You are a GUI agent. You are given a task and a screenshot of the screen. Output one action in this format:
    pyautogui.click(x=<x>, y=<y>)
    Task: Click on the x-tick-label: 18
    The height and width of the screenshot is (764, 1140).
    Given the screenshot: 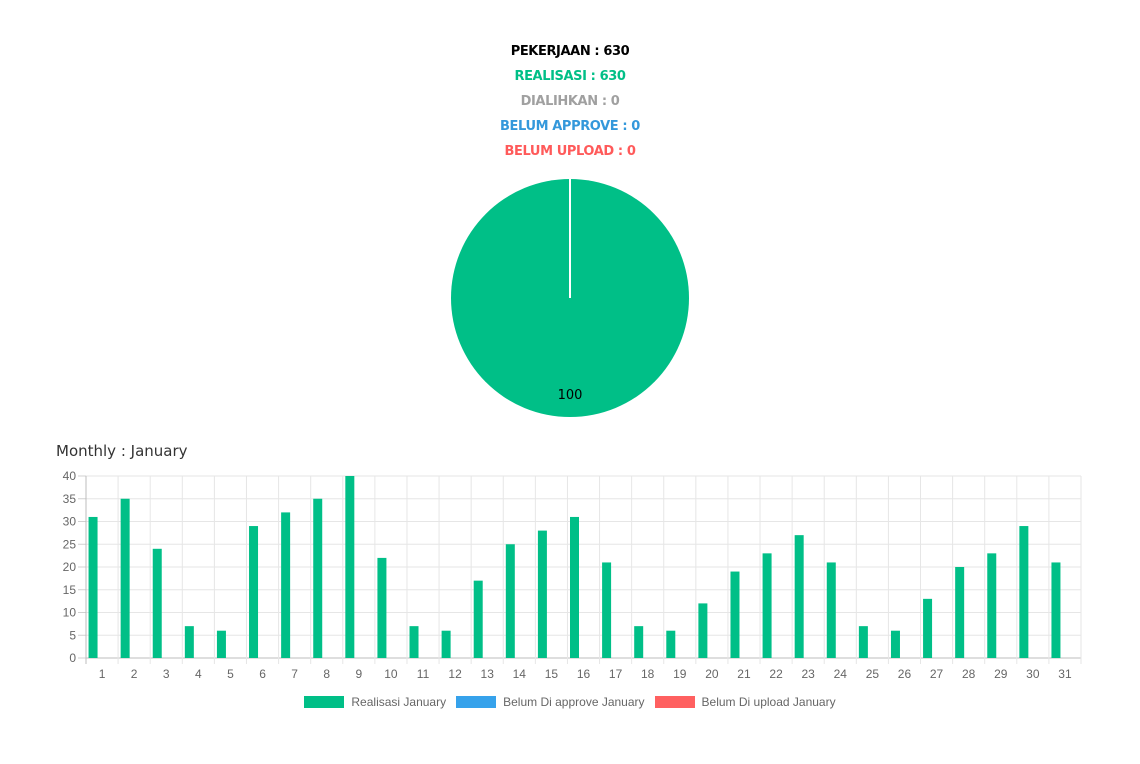 What is the action you would take?
    pyautogui.click(x=648, y=674)
    